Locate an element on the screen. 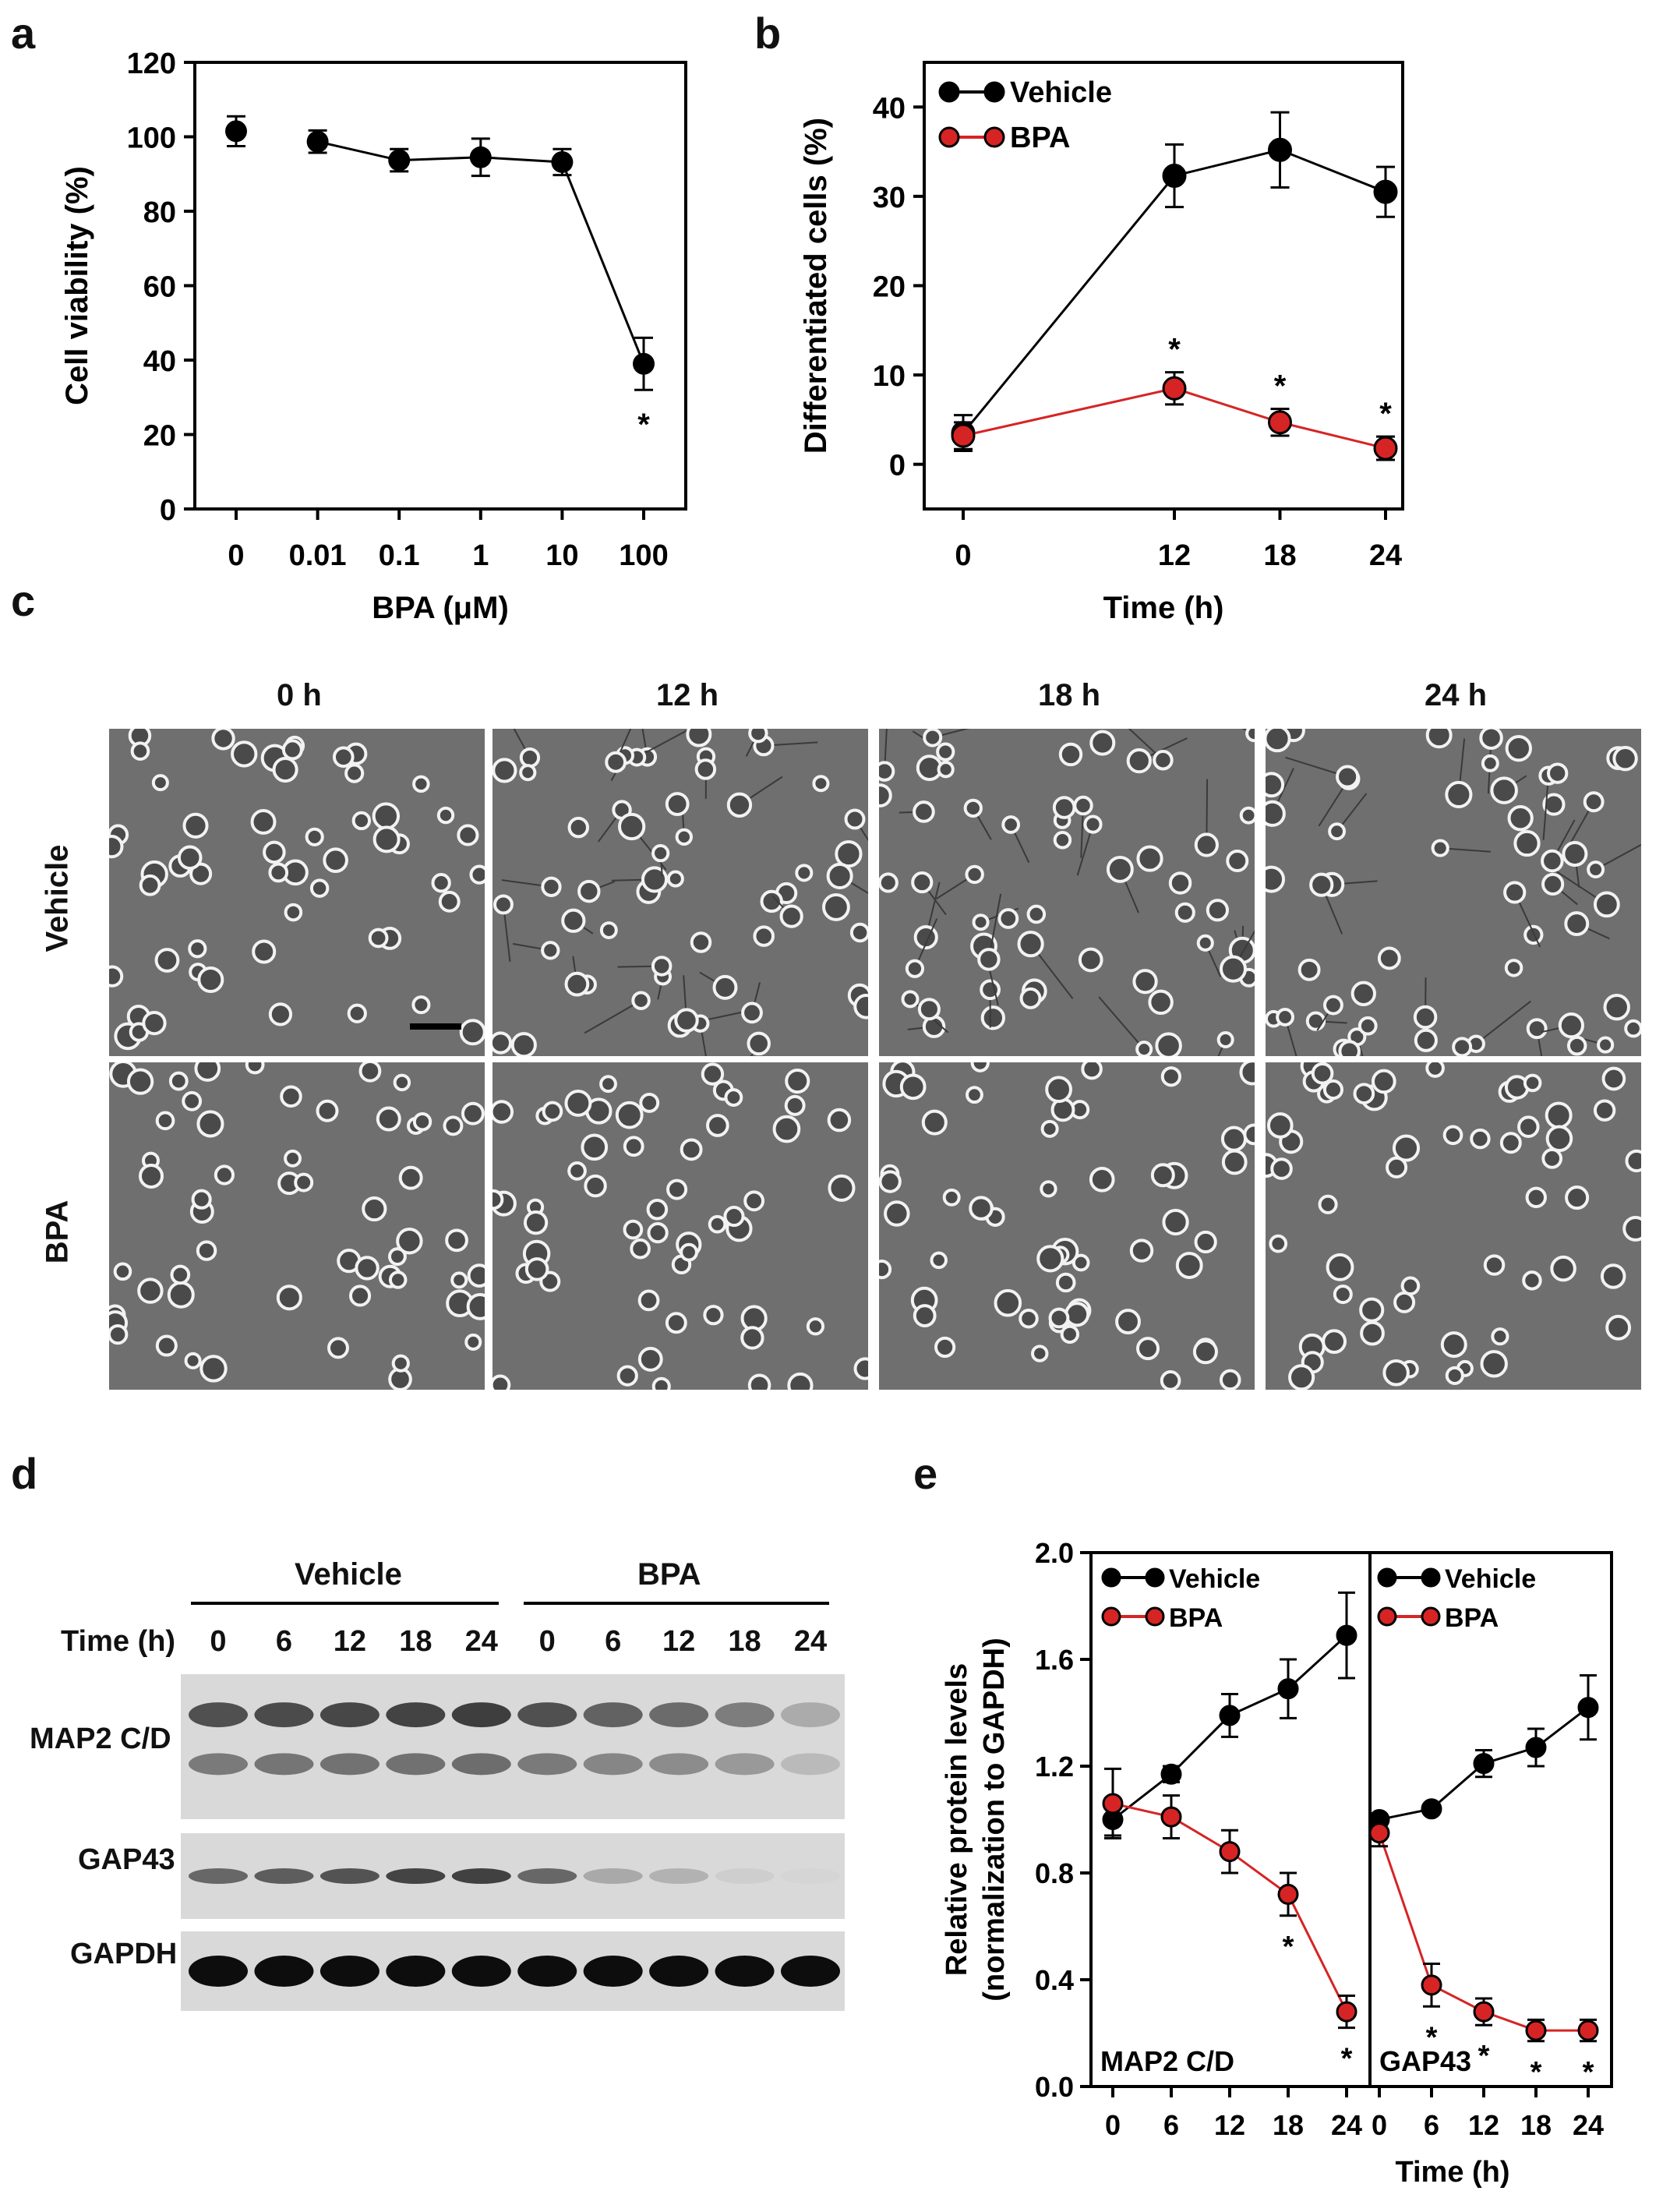 The image size is (1677, 2212). legend-label-vehicle: Vehicle is located at coordinates (1214, 1579).